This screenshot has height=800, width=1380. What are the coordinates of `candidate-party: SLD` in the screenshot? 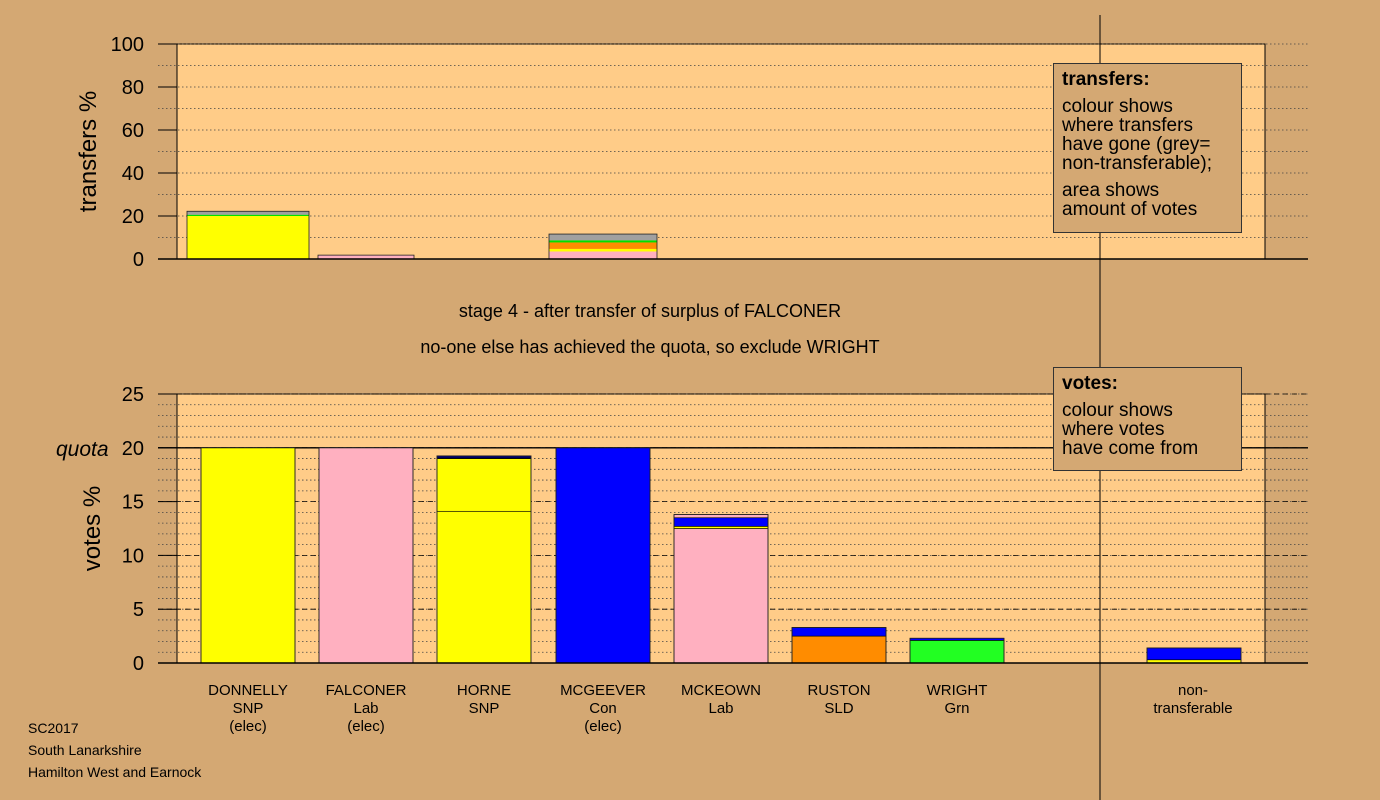 It's located at (839, 708).